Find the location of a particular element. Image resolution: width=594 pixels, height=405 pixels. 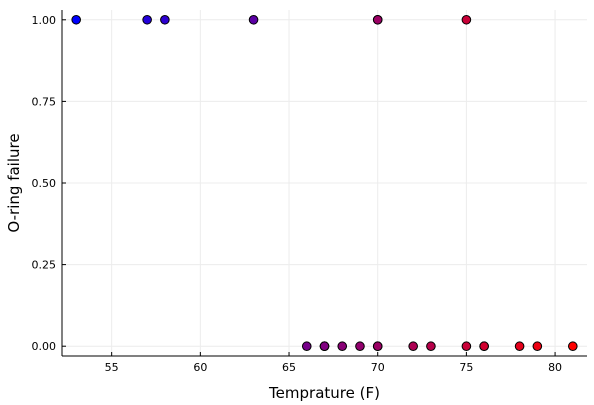

x-tick-label: 80 is located at coordinates (555, 367).